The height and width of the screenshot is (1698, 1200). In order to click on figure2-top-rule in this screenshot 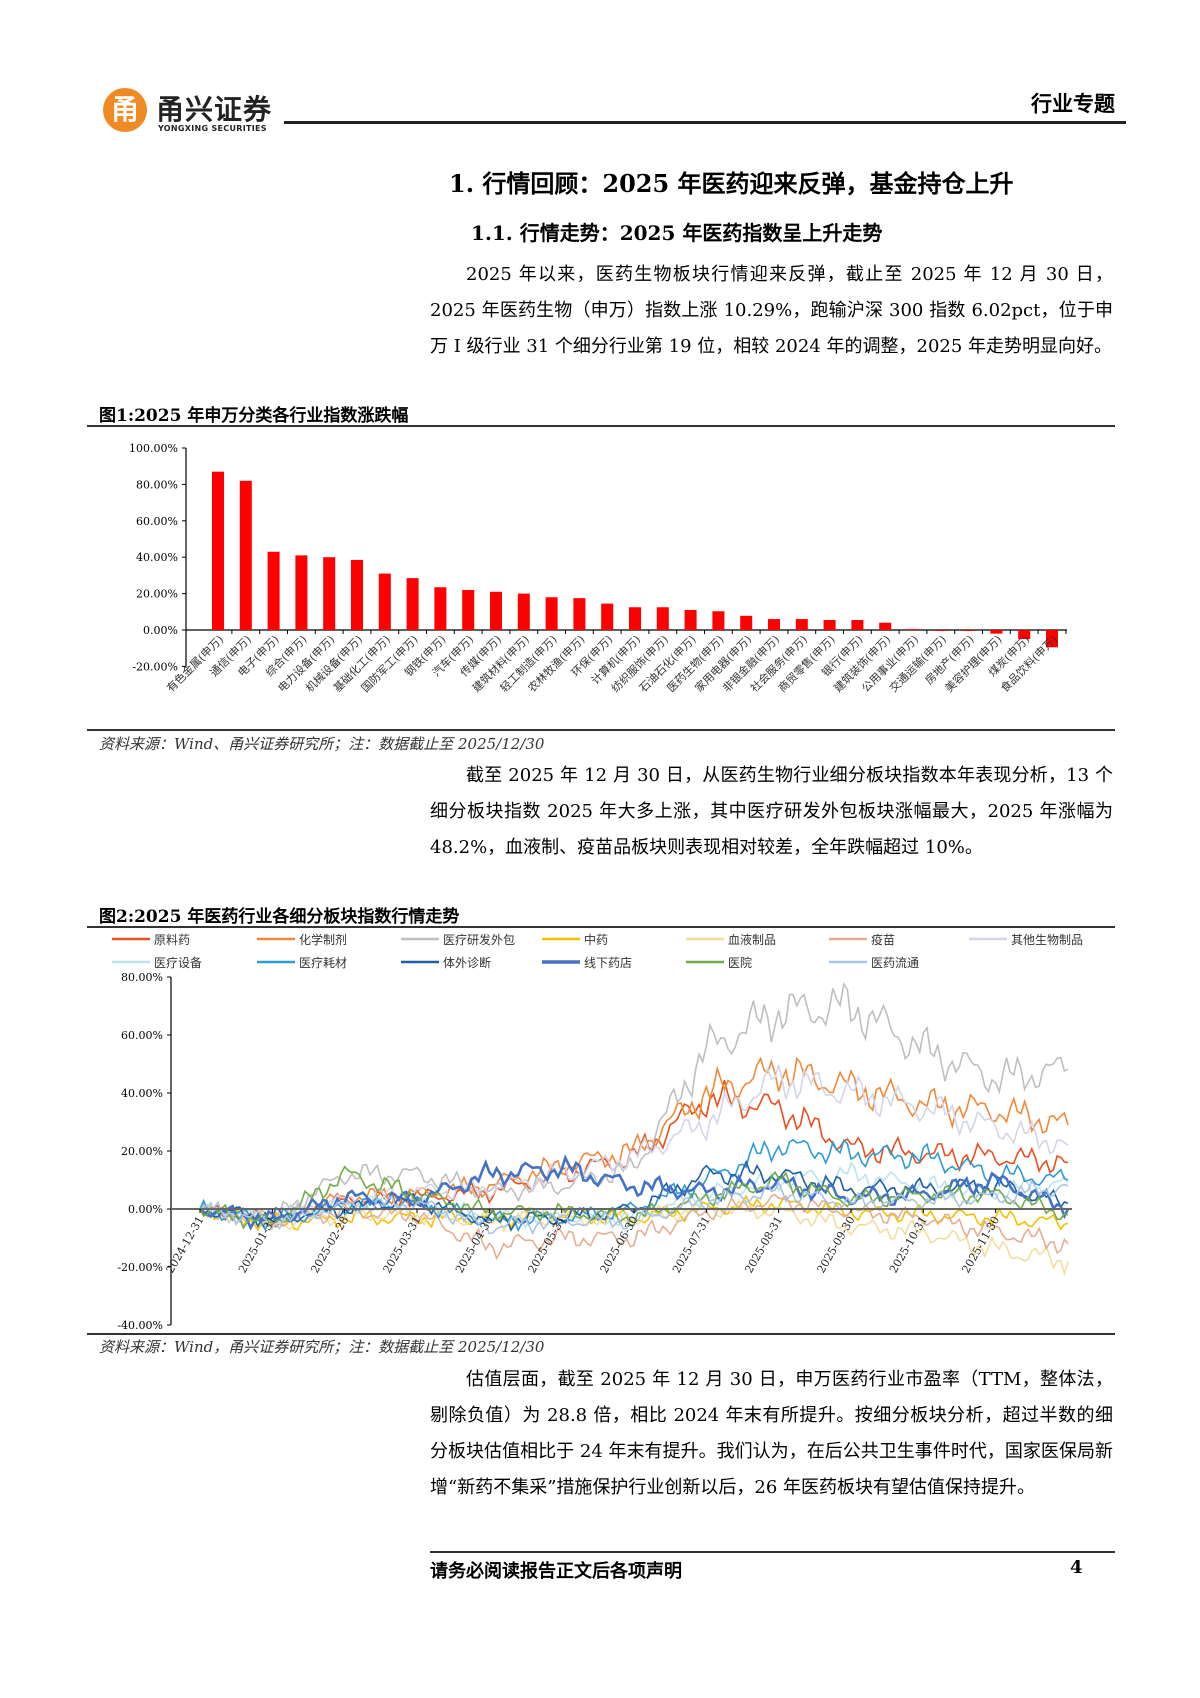, I will do `click(601, 927)`.